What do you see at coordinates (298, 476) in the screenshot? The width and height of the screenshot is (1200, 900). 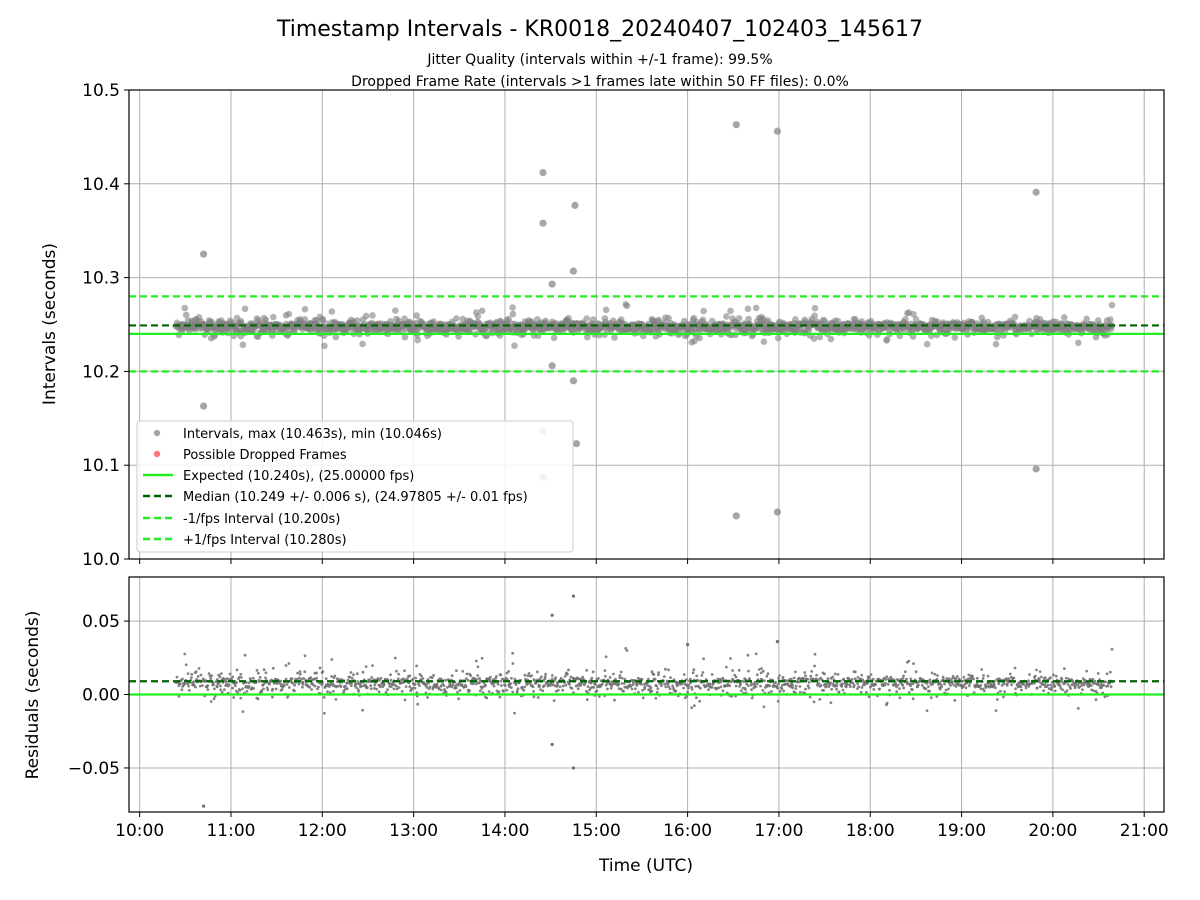 I see `legend-label-expected: Expected (10.240s), (25.00000 fps)` at bounding box center [298, 476].